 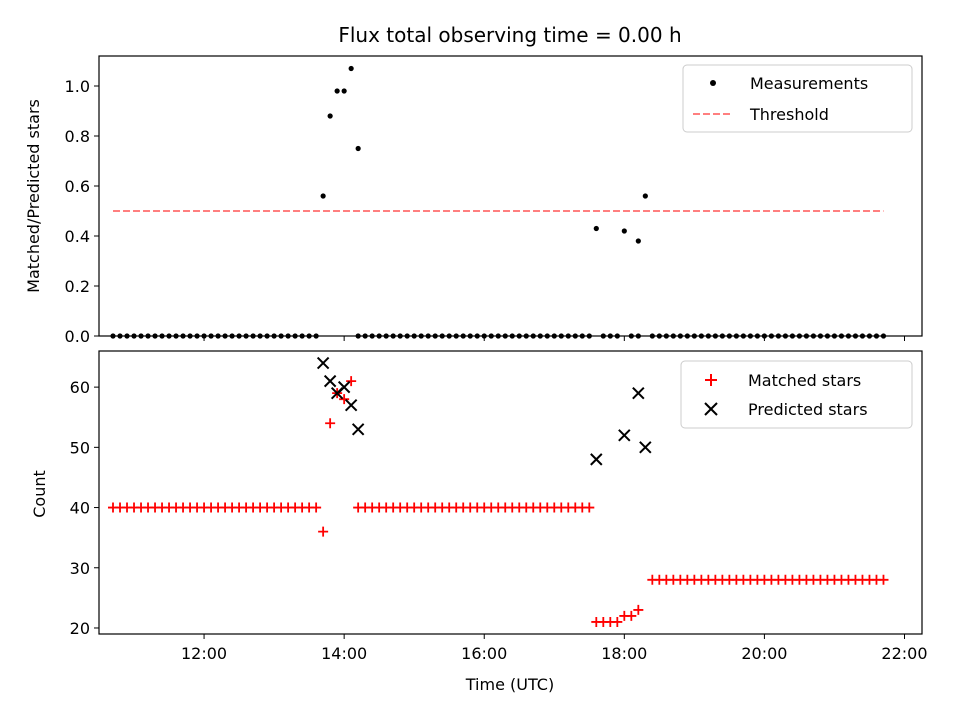 I want to click on x-tick-label: 12:00, so click(x=204, y=653).